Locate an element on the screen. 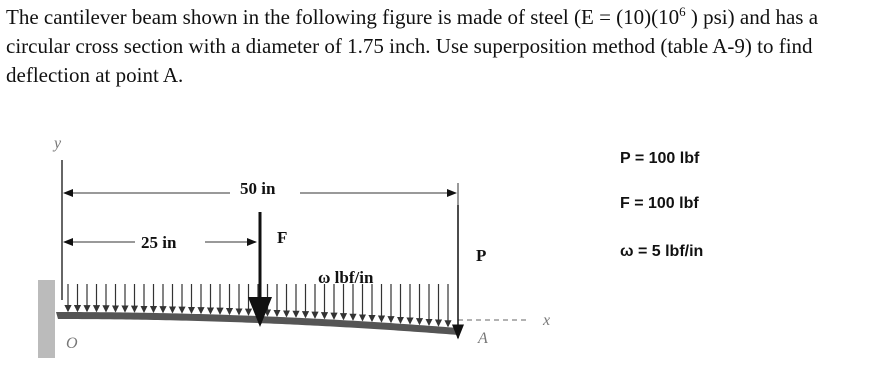 The width and height of the screenshot is (876, 366). superscript: 6 is located at coordinates (682, 11).